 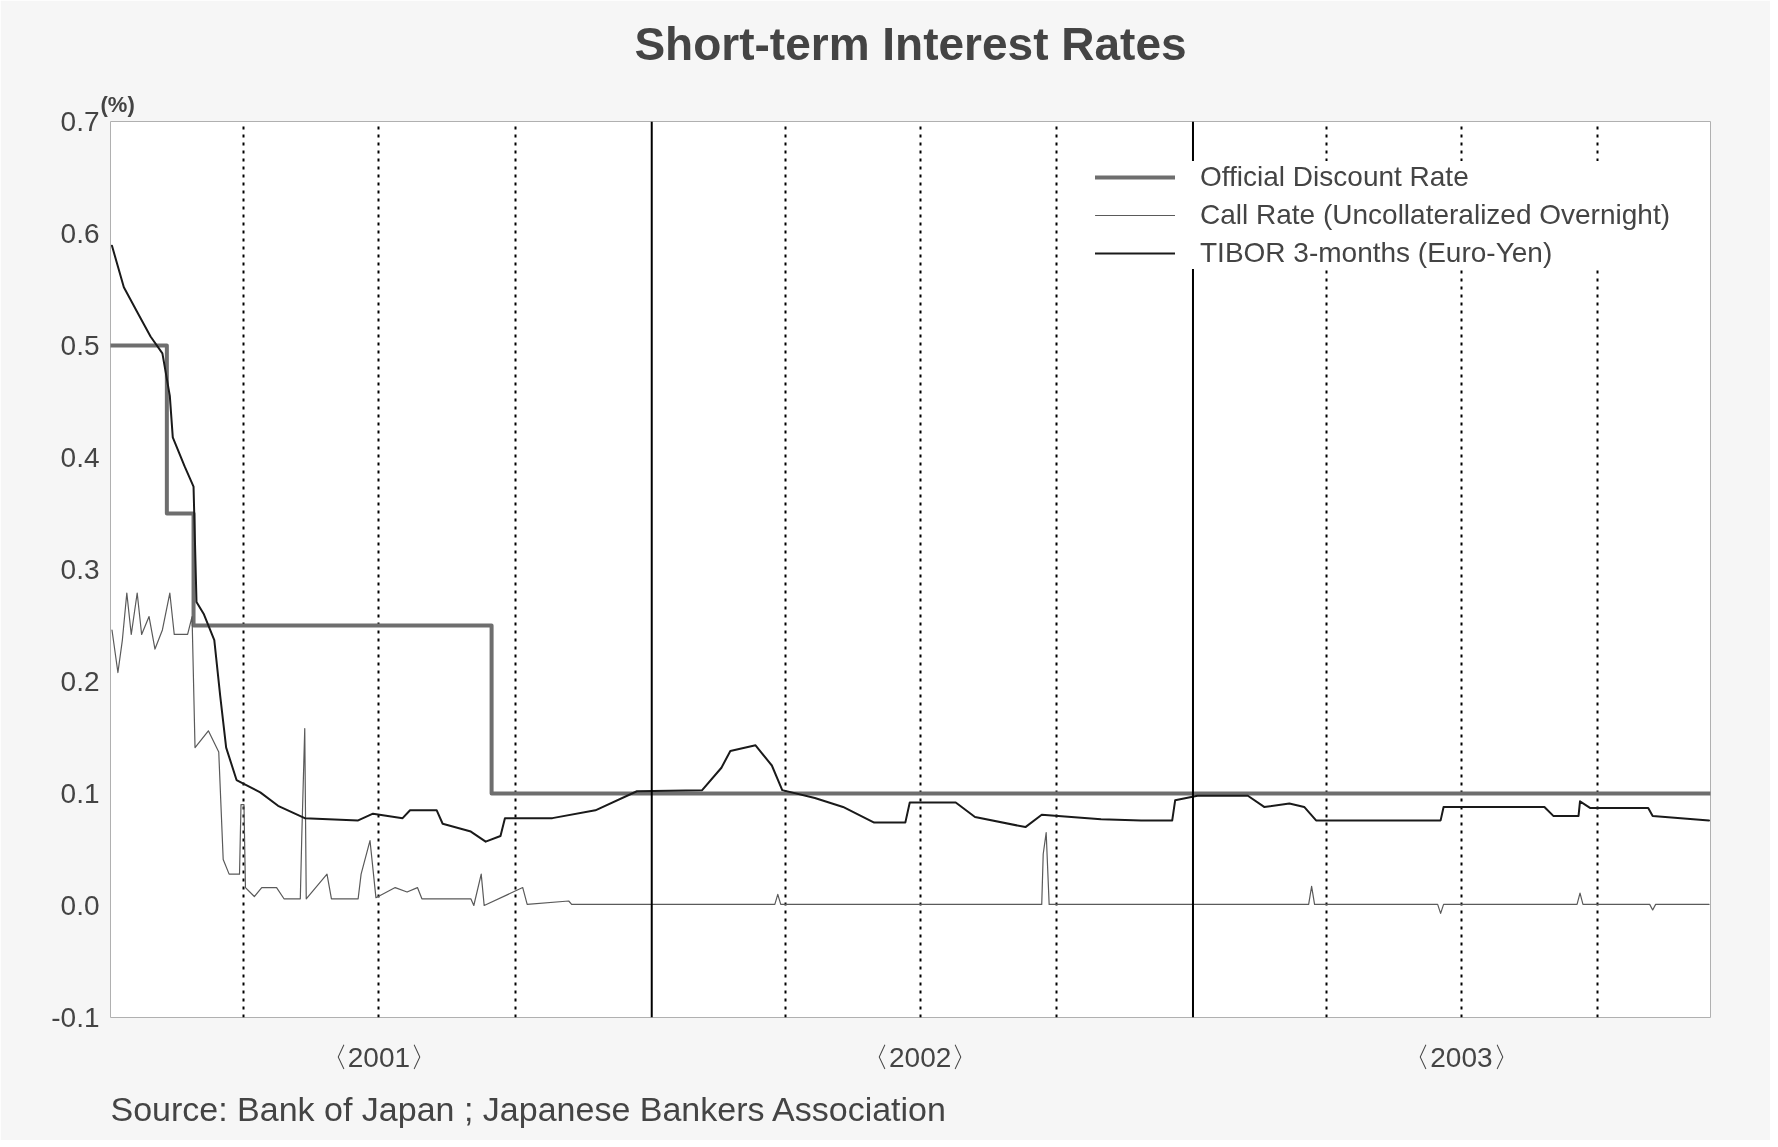 What do you see at coordinates (80, 457) in the screenshot?
I see `y-tick-label: 0.4` at bounding box center [80, 457].